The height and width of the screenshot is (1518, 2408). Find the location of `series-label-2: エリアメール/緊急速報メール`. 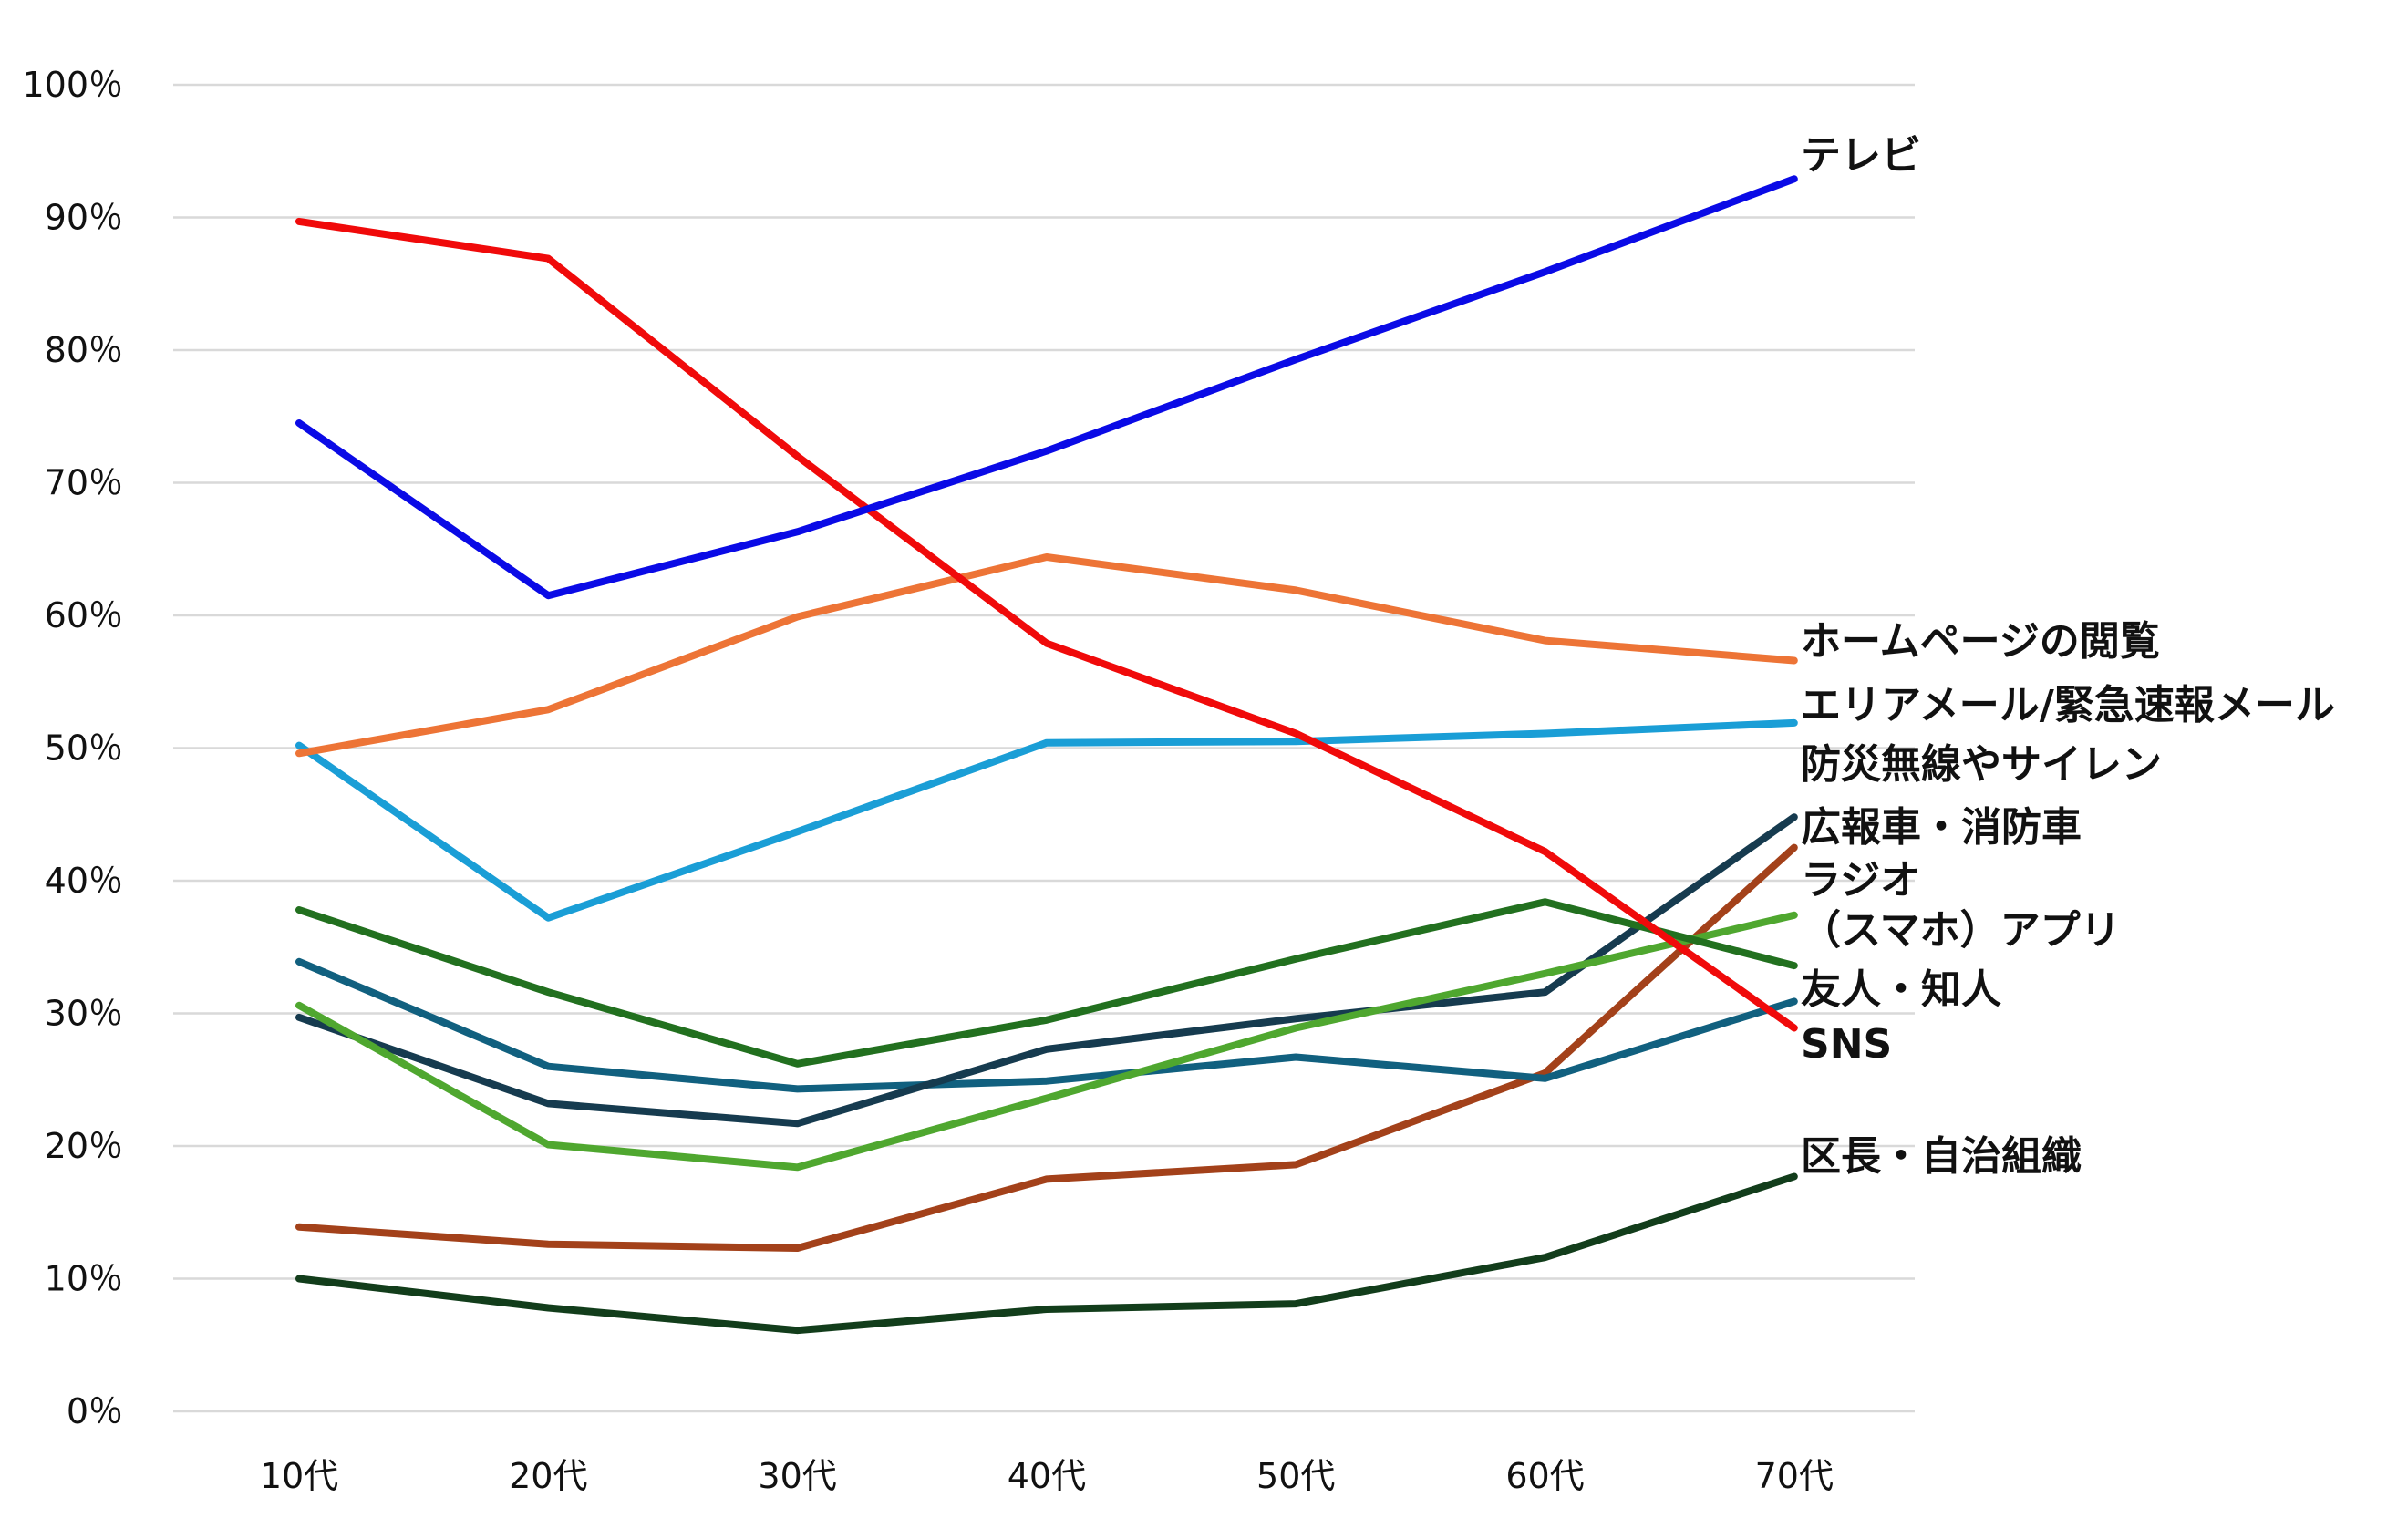

series-label-2: エリアメール/緊急速報メール is located at coordinates (2068, 705).